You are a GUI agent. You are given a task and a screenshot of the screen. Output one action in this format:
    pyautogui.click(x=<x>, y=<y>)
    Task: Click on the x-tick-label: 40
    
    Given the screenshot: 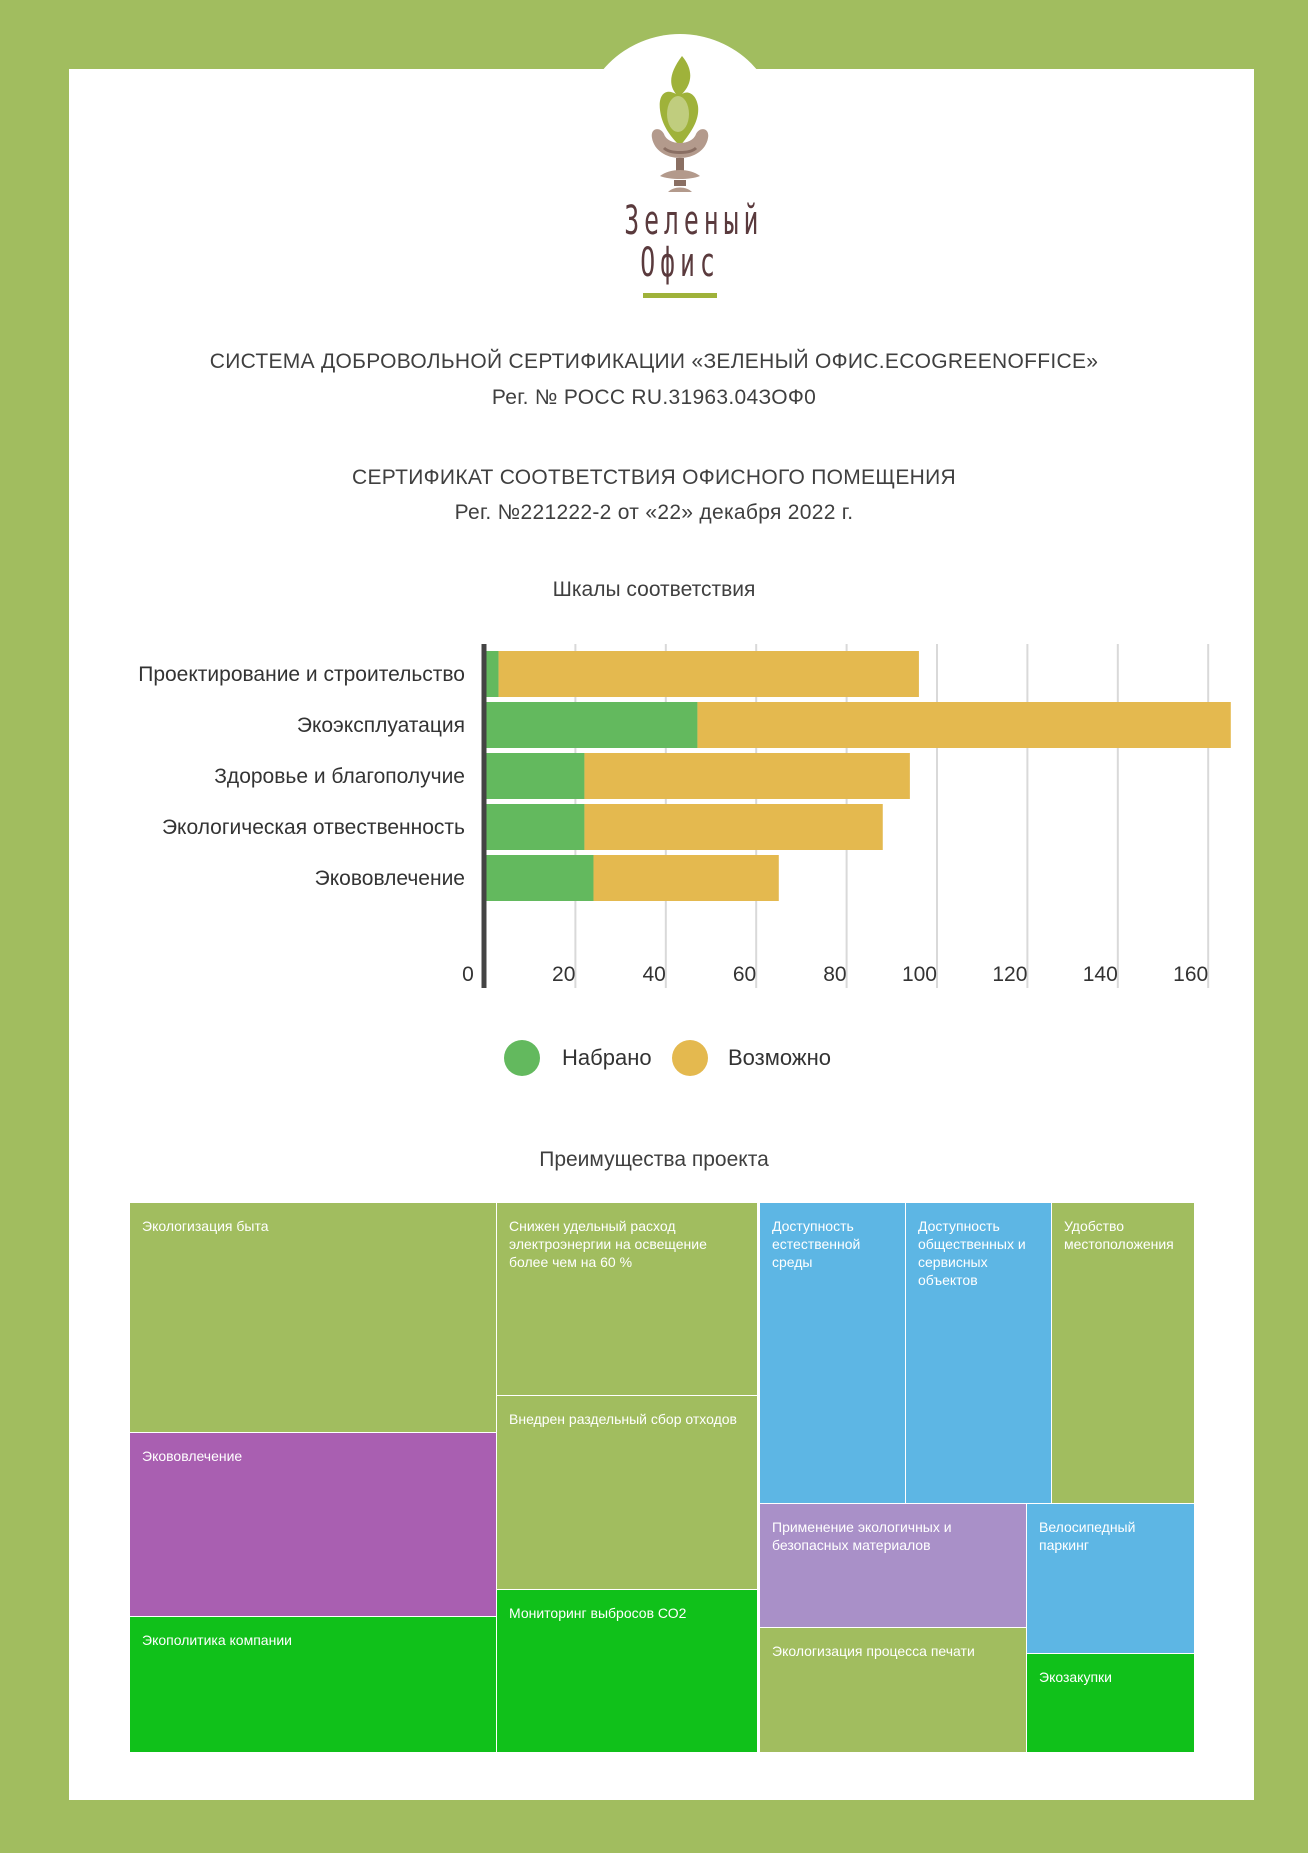 What is the action you would take?
    pyautogui.click(x=653, y=974)
    